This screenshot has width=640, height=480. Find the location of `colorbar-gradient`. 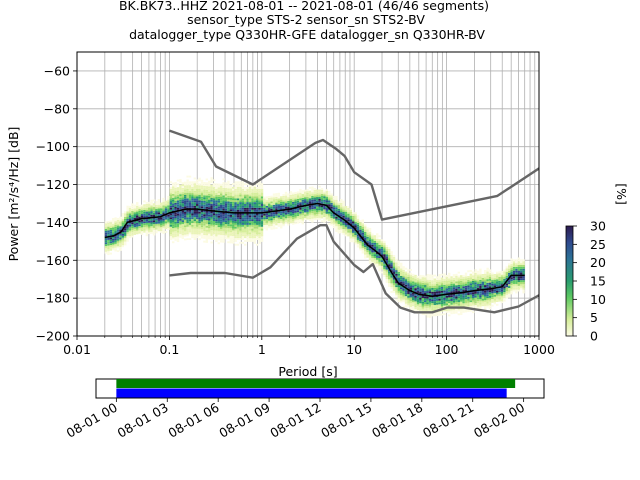

colorbar-gradient is located at coordinates (569, 281).